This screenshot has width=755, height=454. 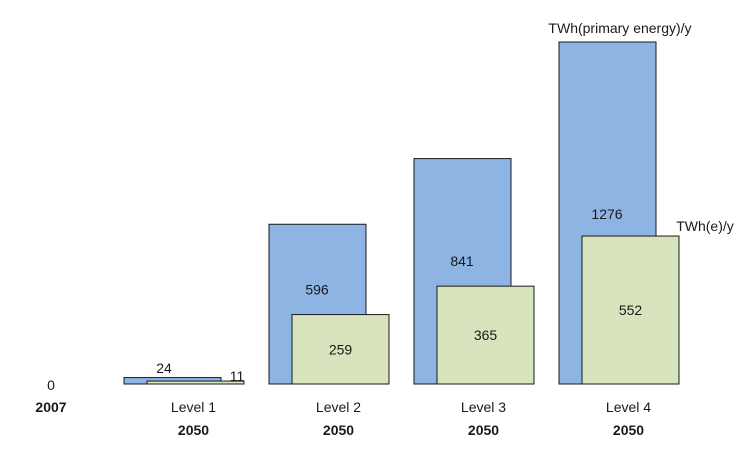 I want to click on category-label-1: Level 1, so click(x=193, y=407).